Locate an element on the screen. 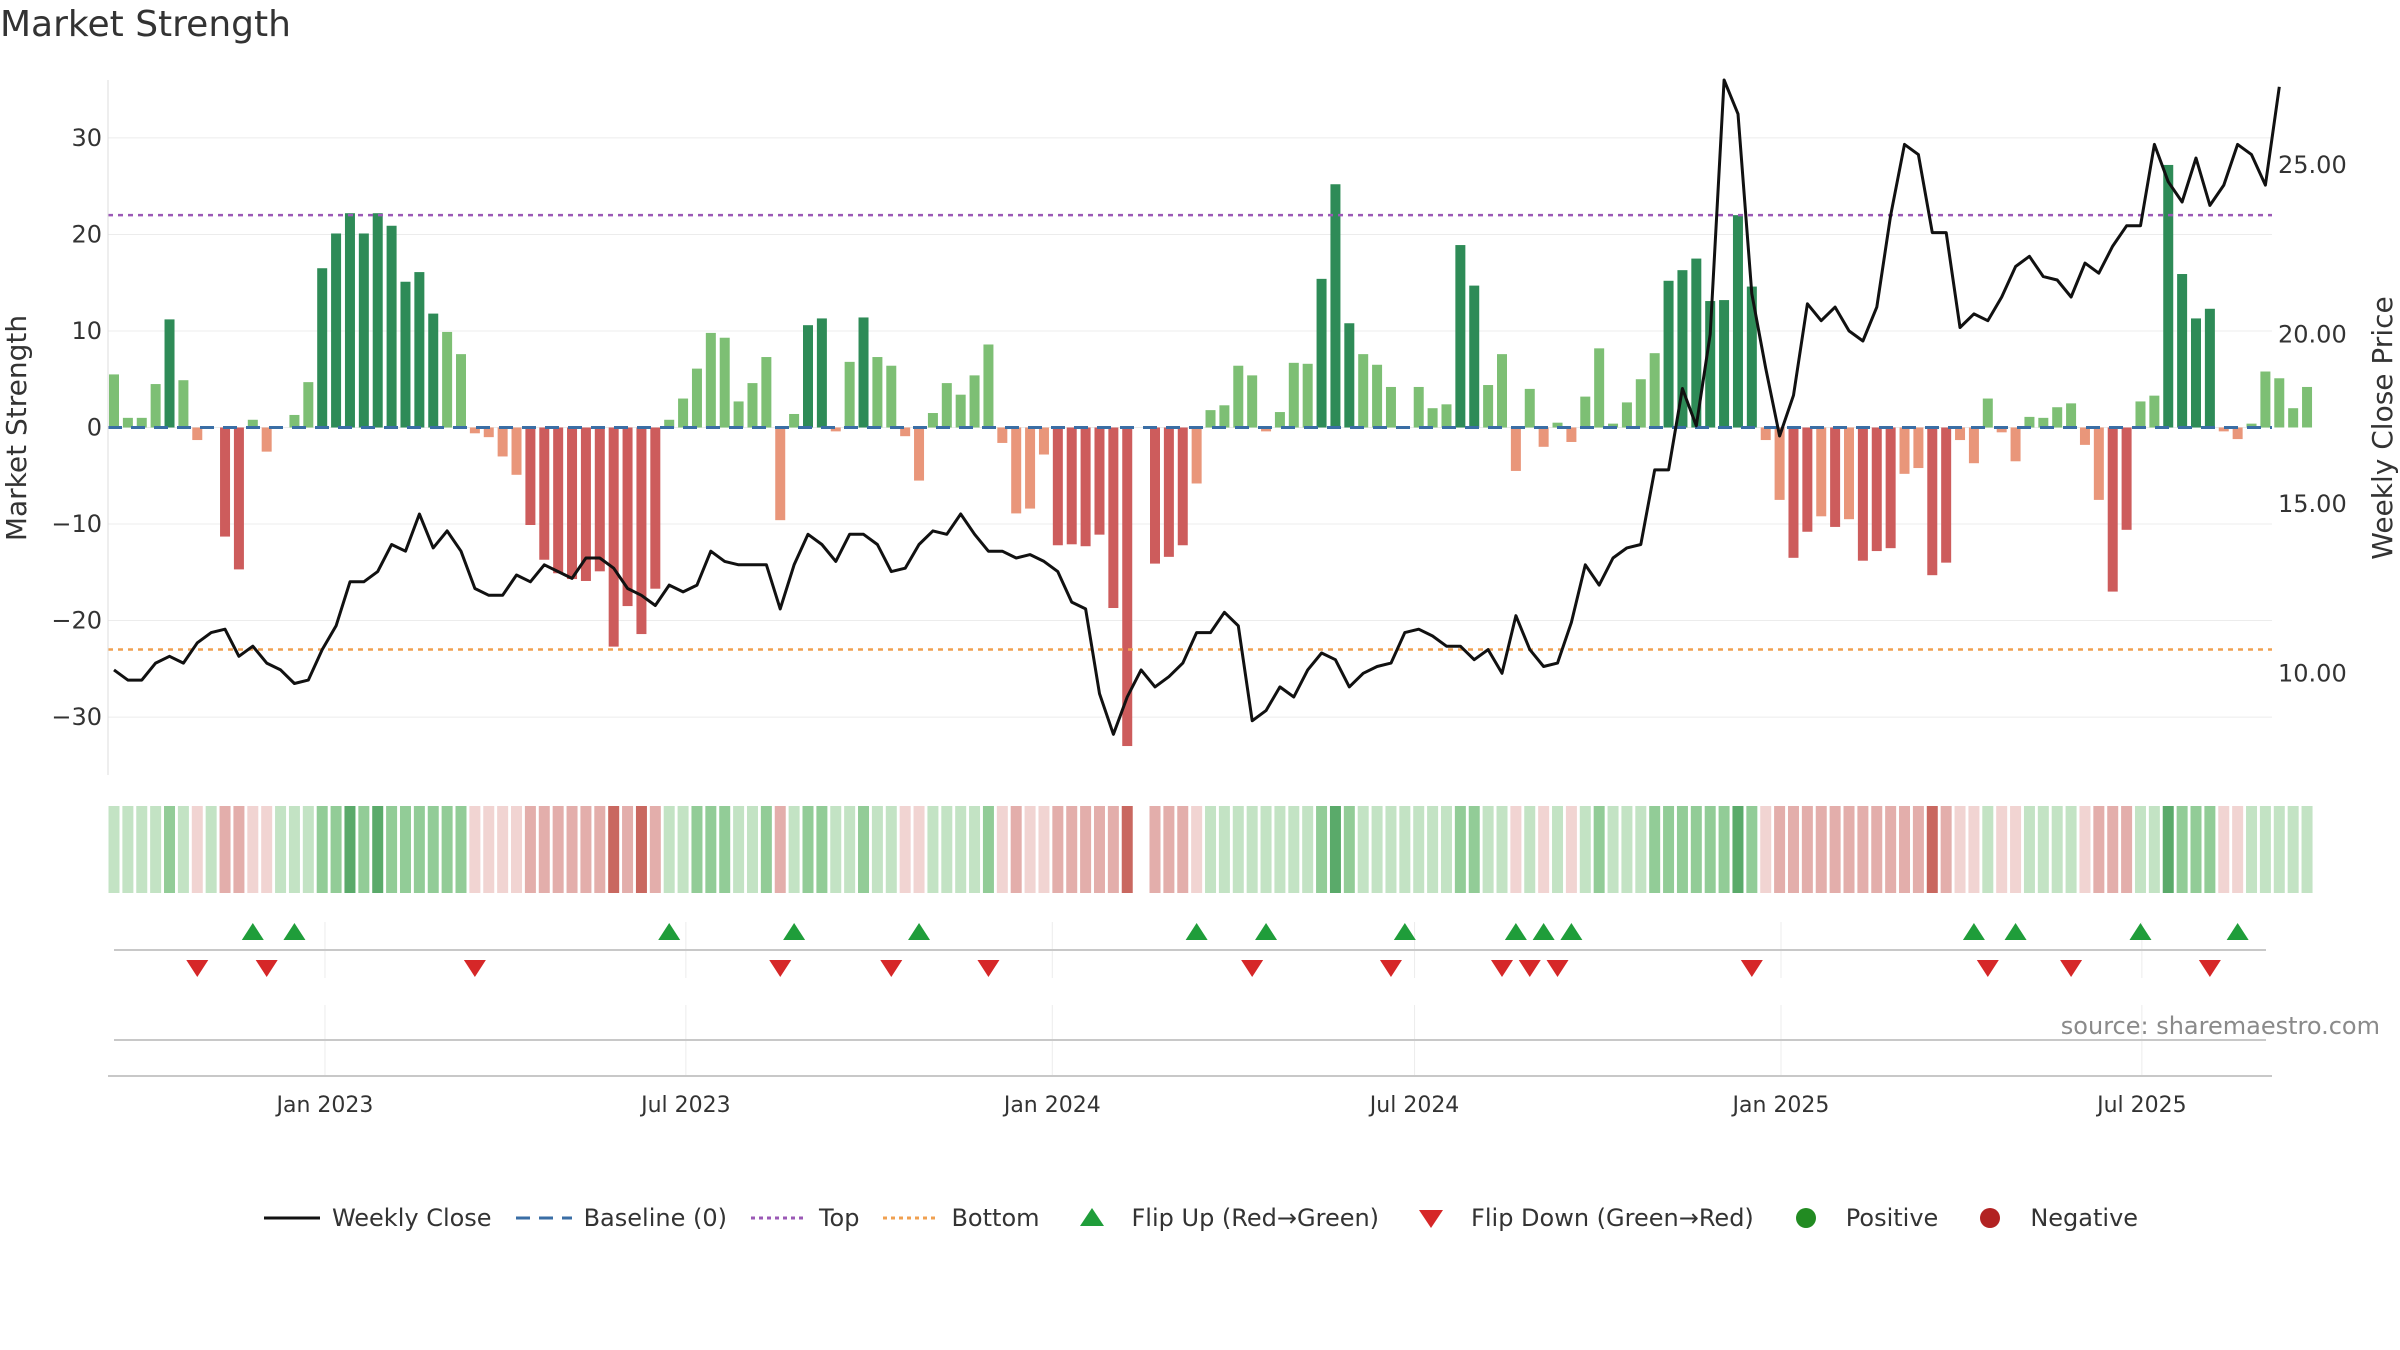  x-tick-label: Jul 2025 is located at coordinates (2141, 1105).